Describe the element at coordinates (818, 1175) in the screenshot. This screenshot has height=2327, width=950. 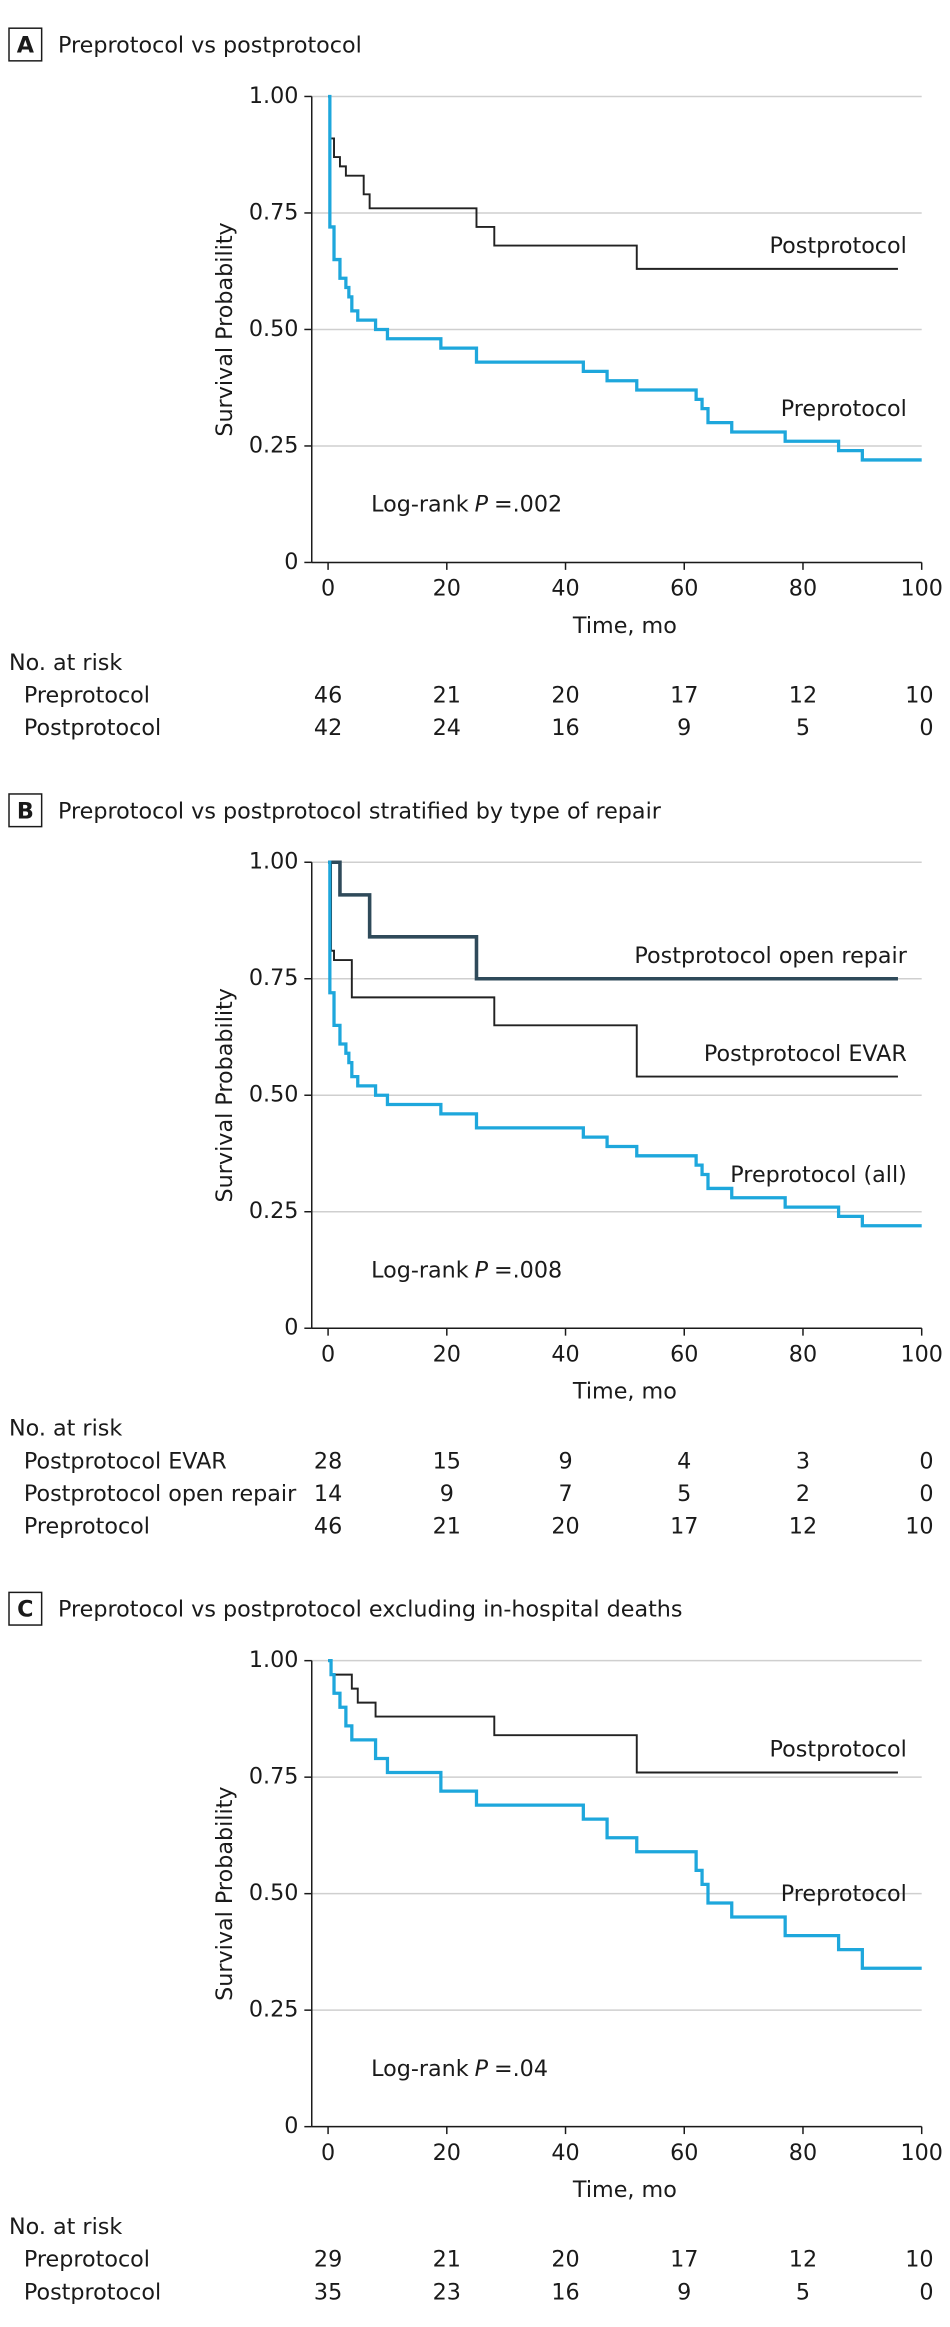
I see `series-label: Preprotocol (all)` at that location.